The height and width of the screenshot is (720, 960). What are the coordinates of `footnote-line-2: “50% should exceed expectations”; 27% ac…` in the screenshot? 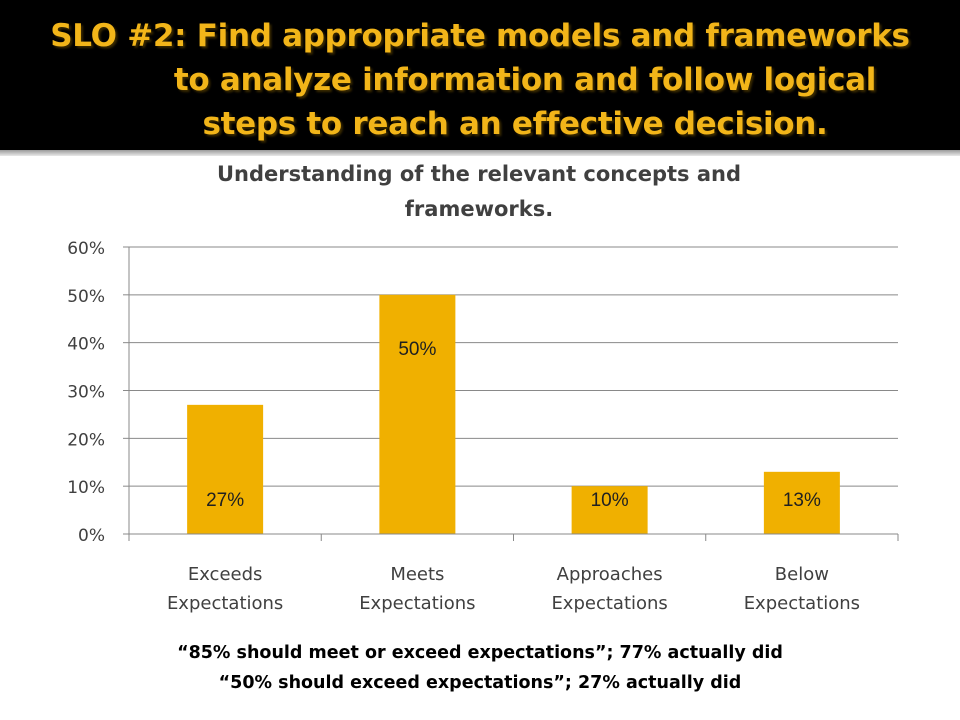 It's located at (480, 683).